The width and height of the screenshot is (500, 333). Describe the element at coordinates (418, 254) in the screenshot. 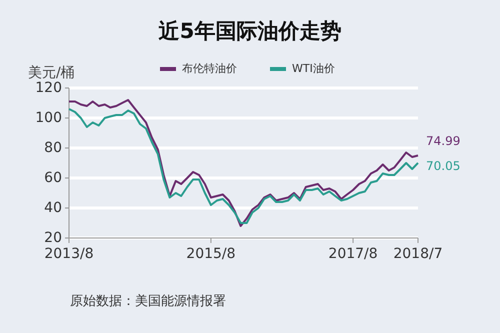

I see `x-tick-label: 2018/7` at that location.